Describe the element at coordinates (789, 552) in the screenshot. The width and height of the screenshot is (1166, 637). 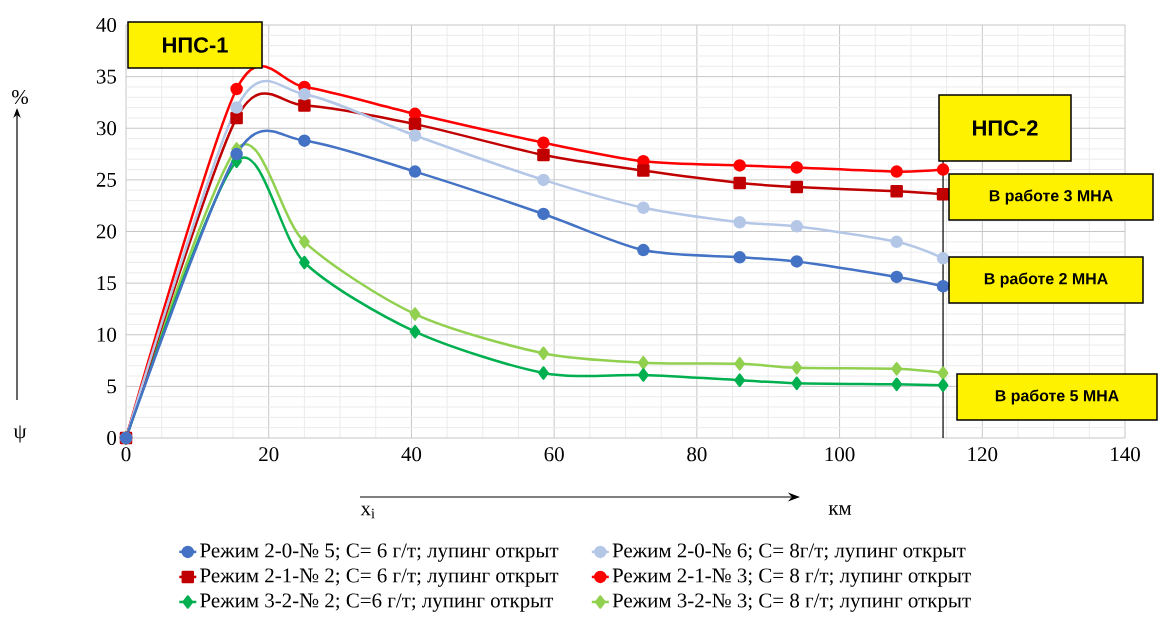
I see `legend-label: Режим 2-0-№ 6; С= 8г/т; лупинг открыт` at that location.